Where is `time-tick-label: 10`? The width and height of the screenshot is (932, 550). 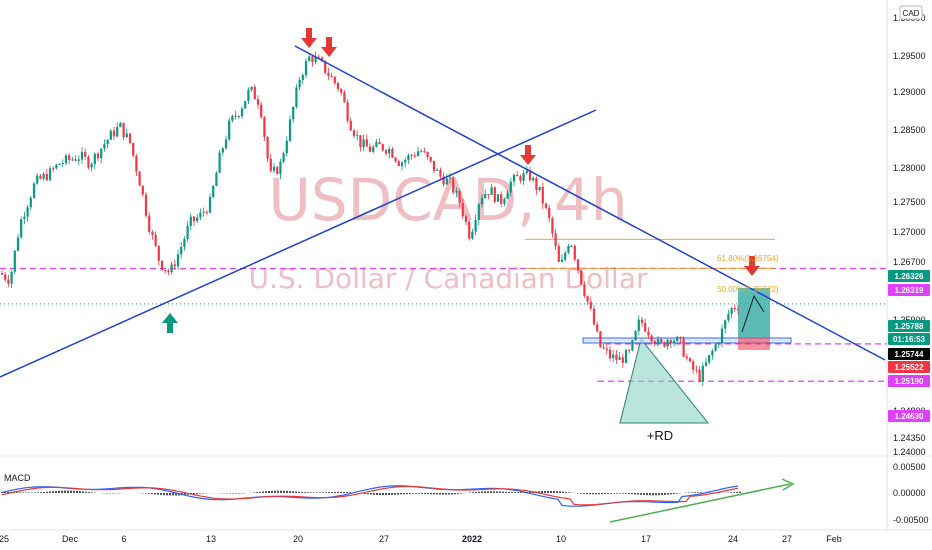 time-tick-label: 10 is located at coordinates (561, 539).